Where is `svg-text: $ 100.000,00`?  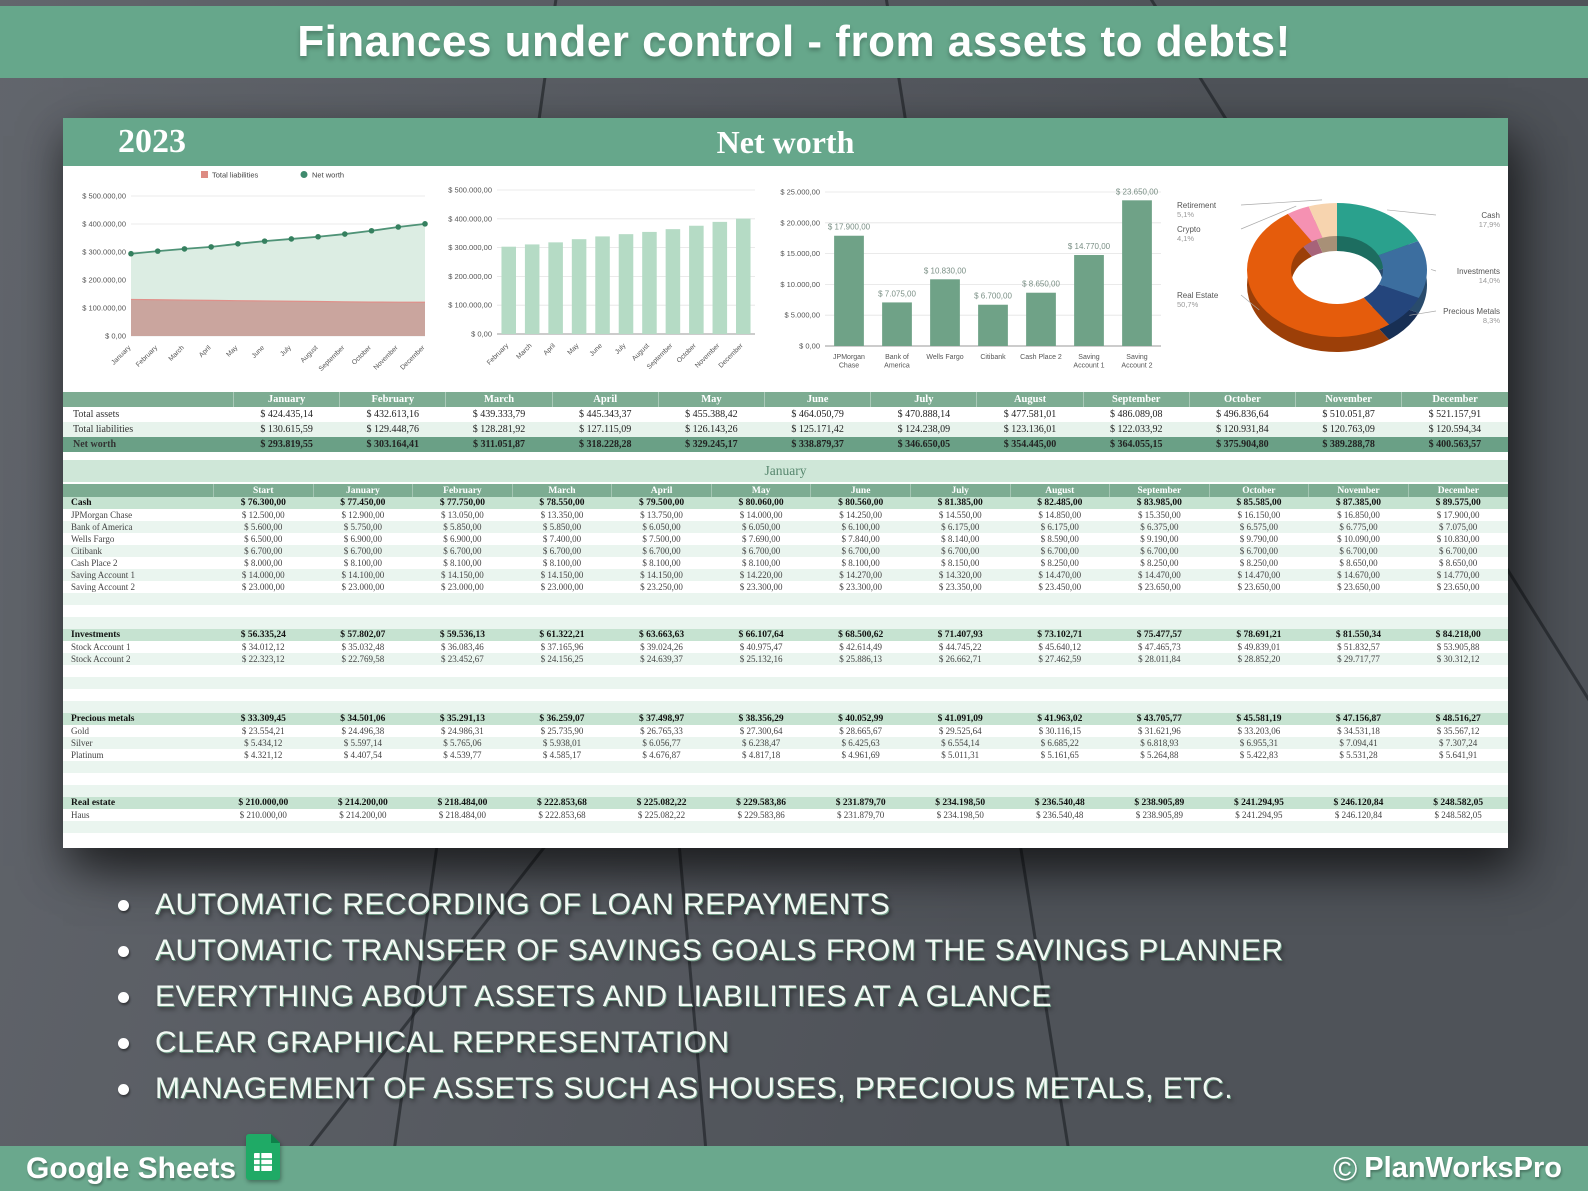 svg-text: $ 100.000,00 is located at coordinates (104, 308).